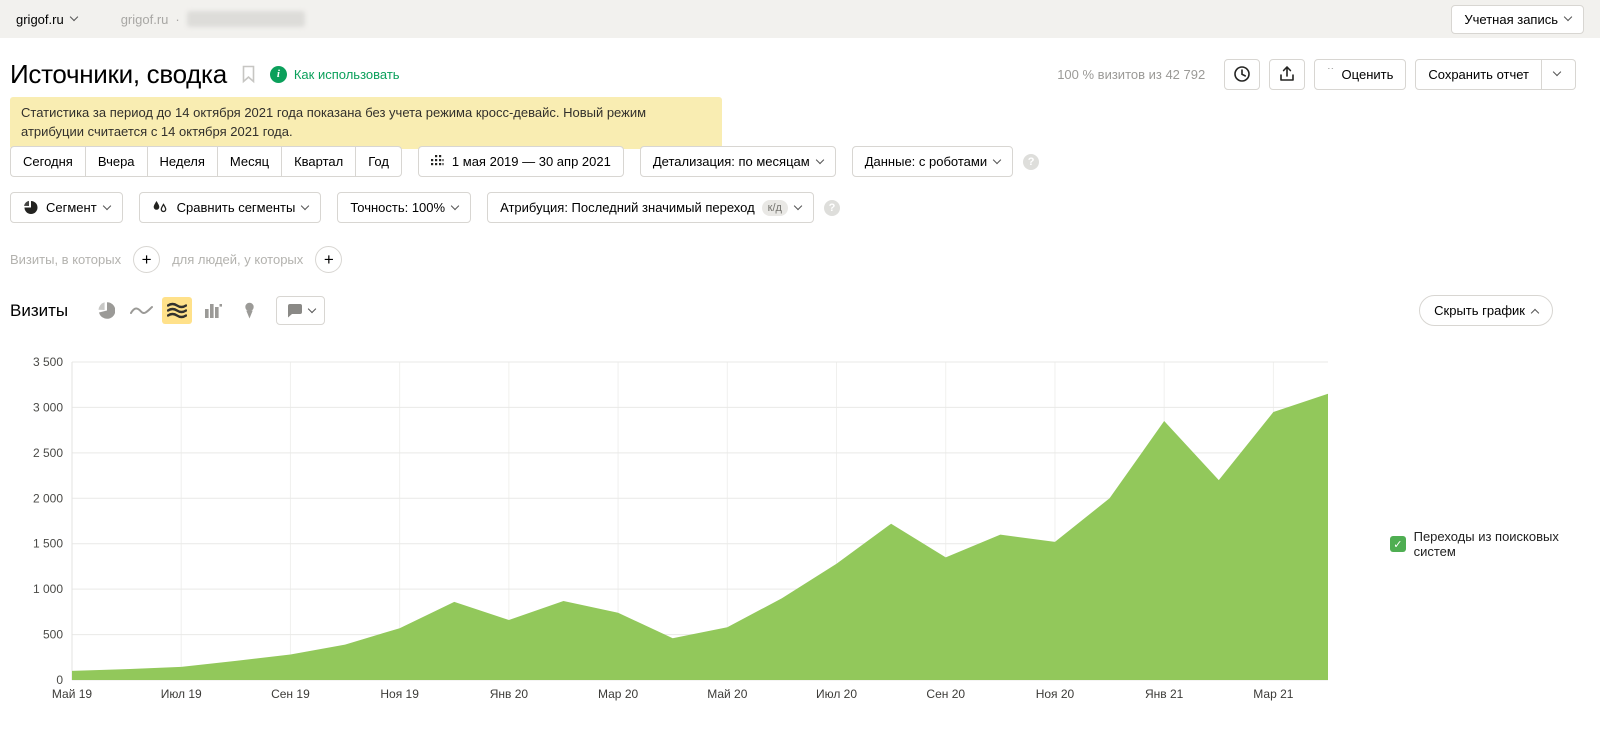 This screenshot has height=741, width=1600. Describe the element at coordinates (147, 259) in the screenshot. I see `add-visit-condition-button: +` at that location.